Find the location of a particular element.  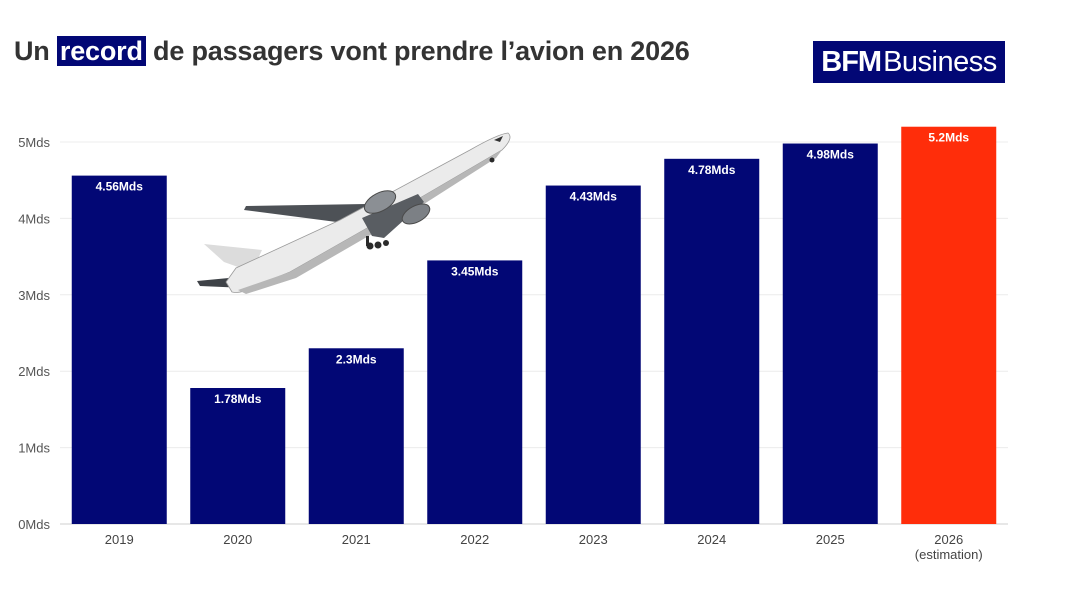

bfm-business-logo: BFM Business is located at coordinates (909, 62).